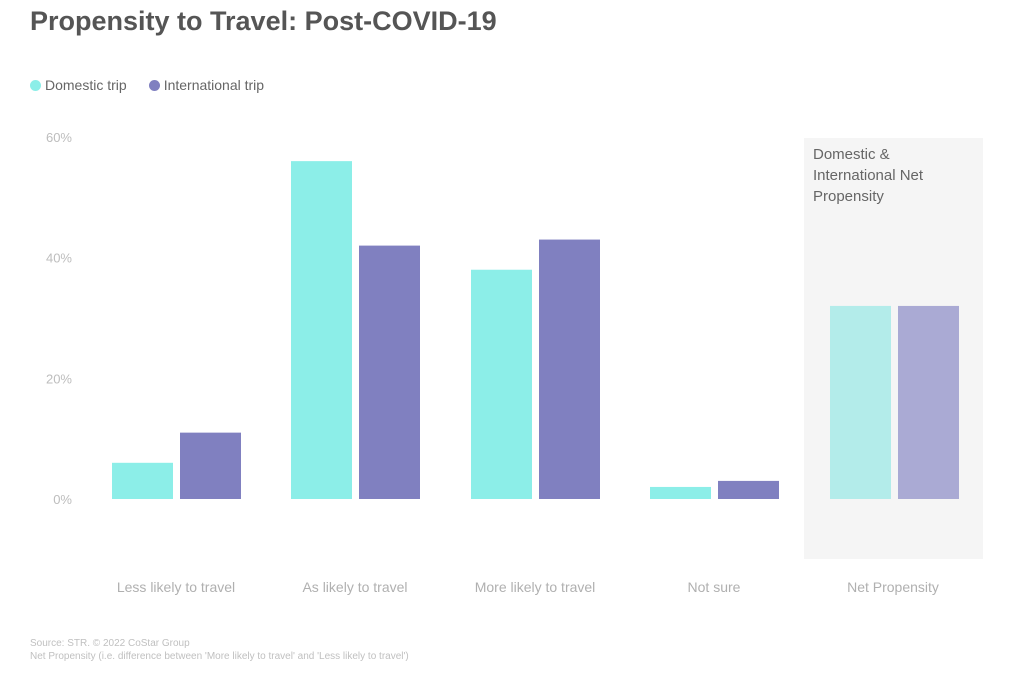 This screenshot has height=677, width=1024. I want to click on x-category-label-2: More likely to travel, so click(535, 587).